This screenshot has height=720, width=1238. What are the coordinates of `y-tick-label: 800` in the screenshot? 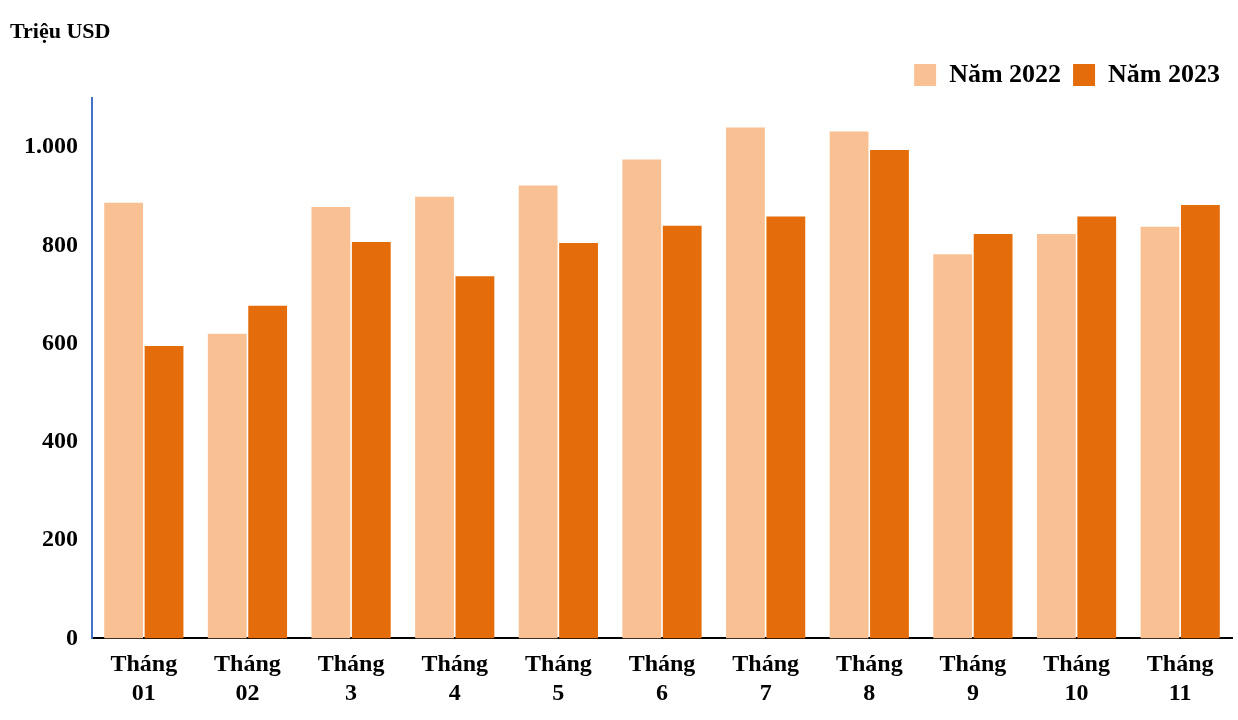 It's located at (60, 243).